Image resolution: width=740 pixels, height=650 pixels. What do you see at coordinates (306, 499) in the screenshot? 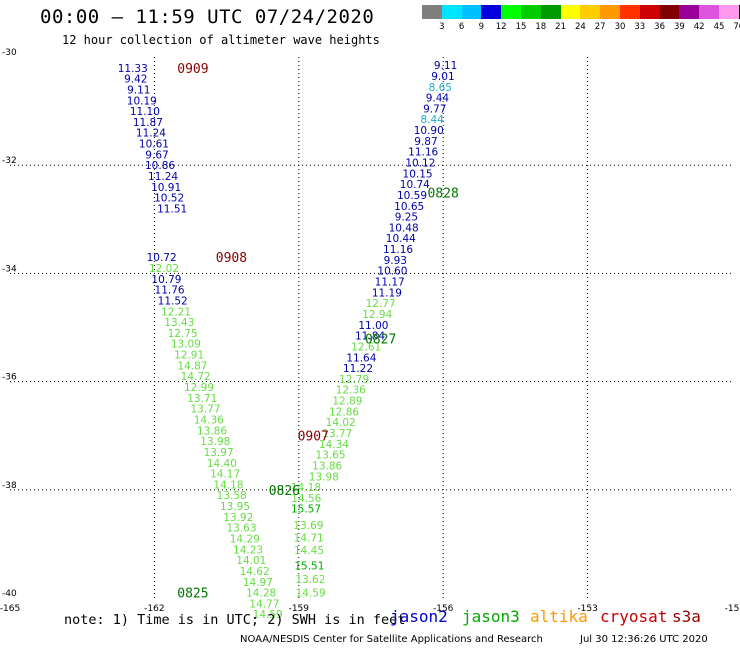
I see `wave-height-value: 14.56` at bounding box center [306, 499].